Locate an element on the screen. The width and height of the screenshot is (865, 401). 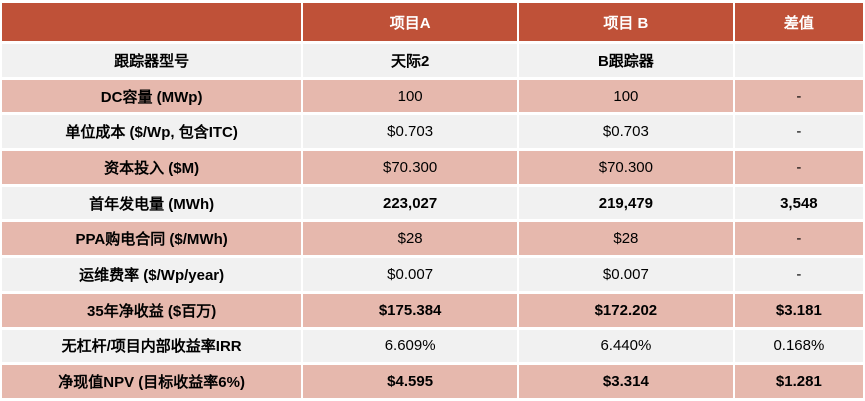
table-row: 单位成本 ($/Wp, 包含ITC) $0.703 $0.703- is located at coordinates (432, 132).